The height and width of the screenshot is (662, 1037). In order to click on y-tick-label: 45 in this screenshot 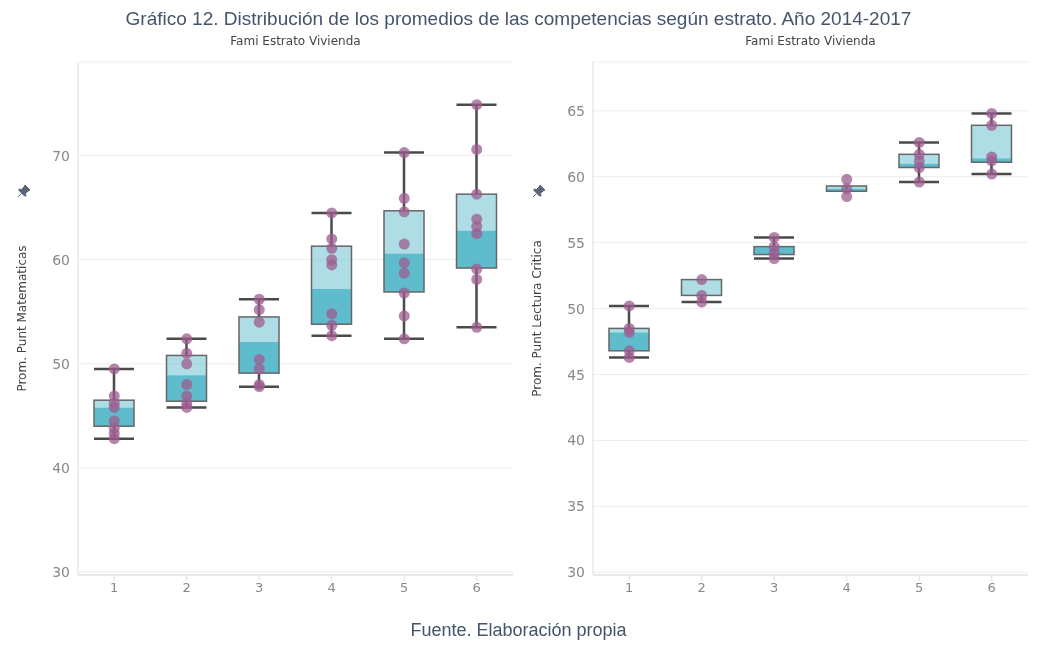, I will do `click(576, 374)`.